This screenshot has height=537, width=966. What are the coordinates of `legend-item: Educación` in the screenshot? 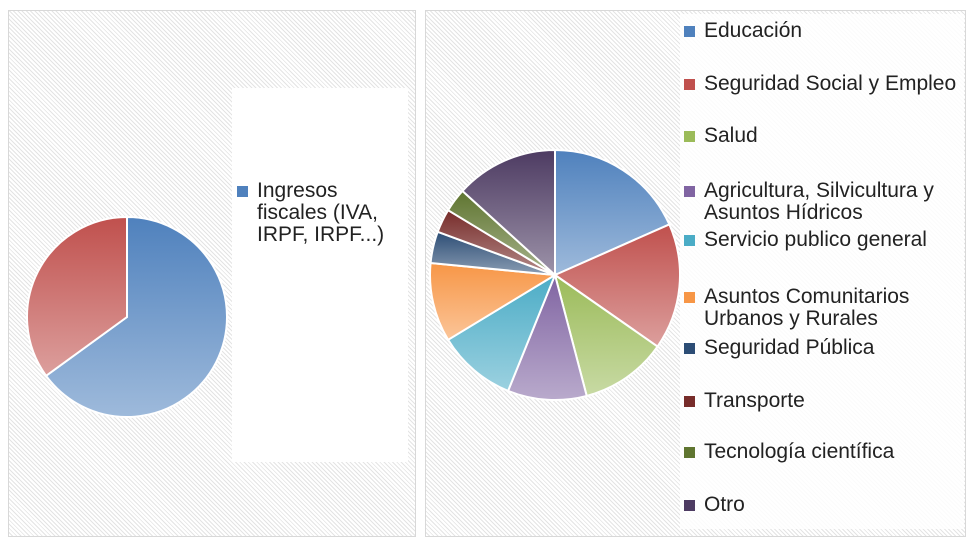 It's located at (825, 31).